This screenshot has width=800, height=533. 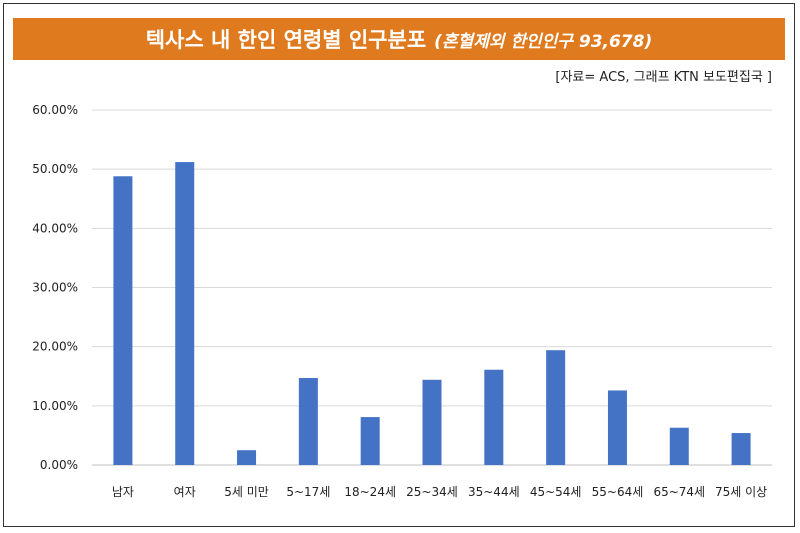 I want to click on x-tick-label: 65~74세, so click(x=679, y=492).